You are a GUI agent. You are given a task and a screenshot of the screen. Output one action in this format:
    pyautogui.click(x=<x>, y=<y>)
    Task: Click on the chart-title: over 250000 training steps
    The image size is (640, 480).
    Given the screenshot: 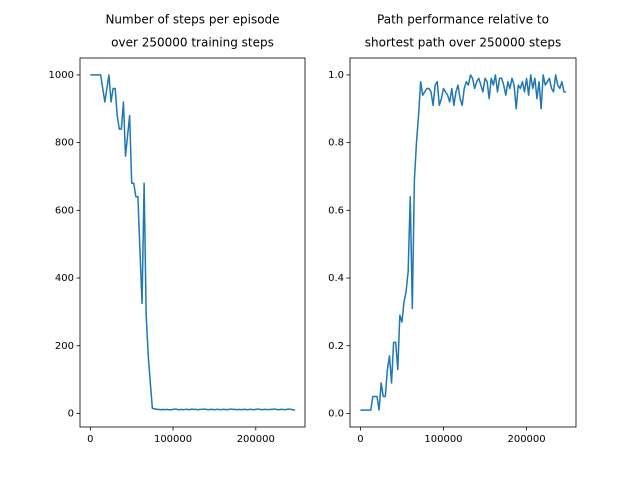 What is the action you would take?
    pyautogui.click(x=192, y=43)
    